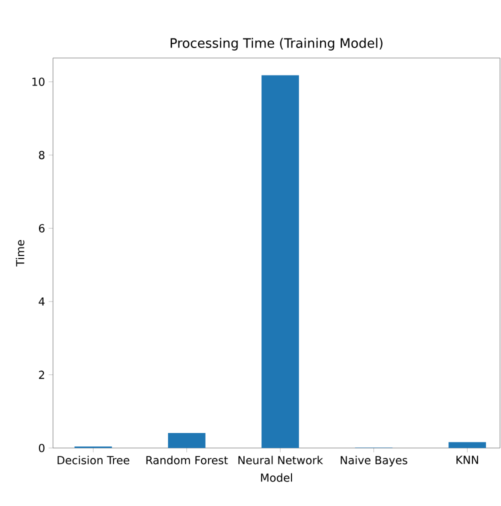 Image resolution: width=501 pixels, height=506 pixels. Describe the element at coordinates (276, 44) in the screenshot. I see `chart-title: Processing Time (Training Model)` at that location.